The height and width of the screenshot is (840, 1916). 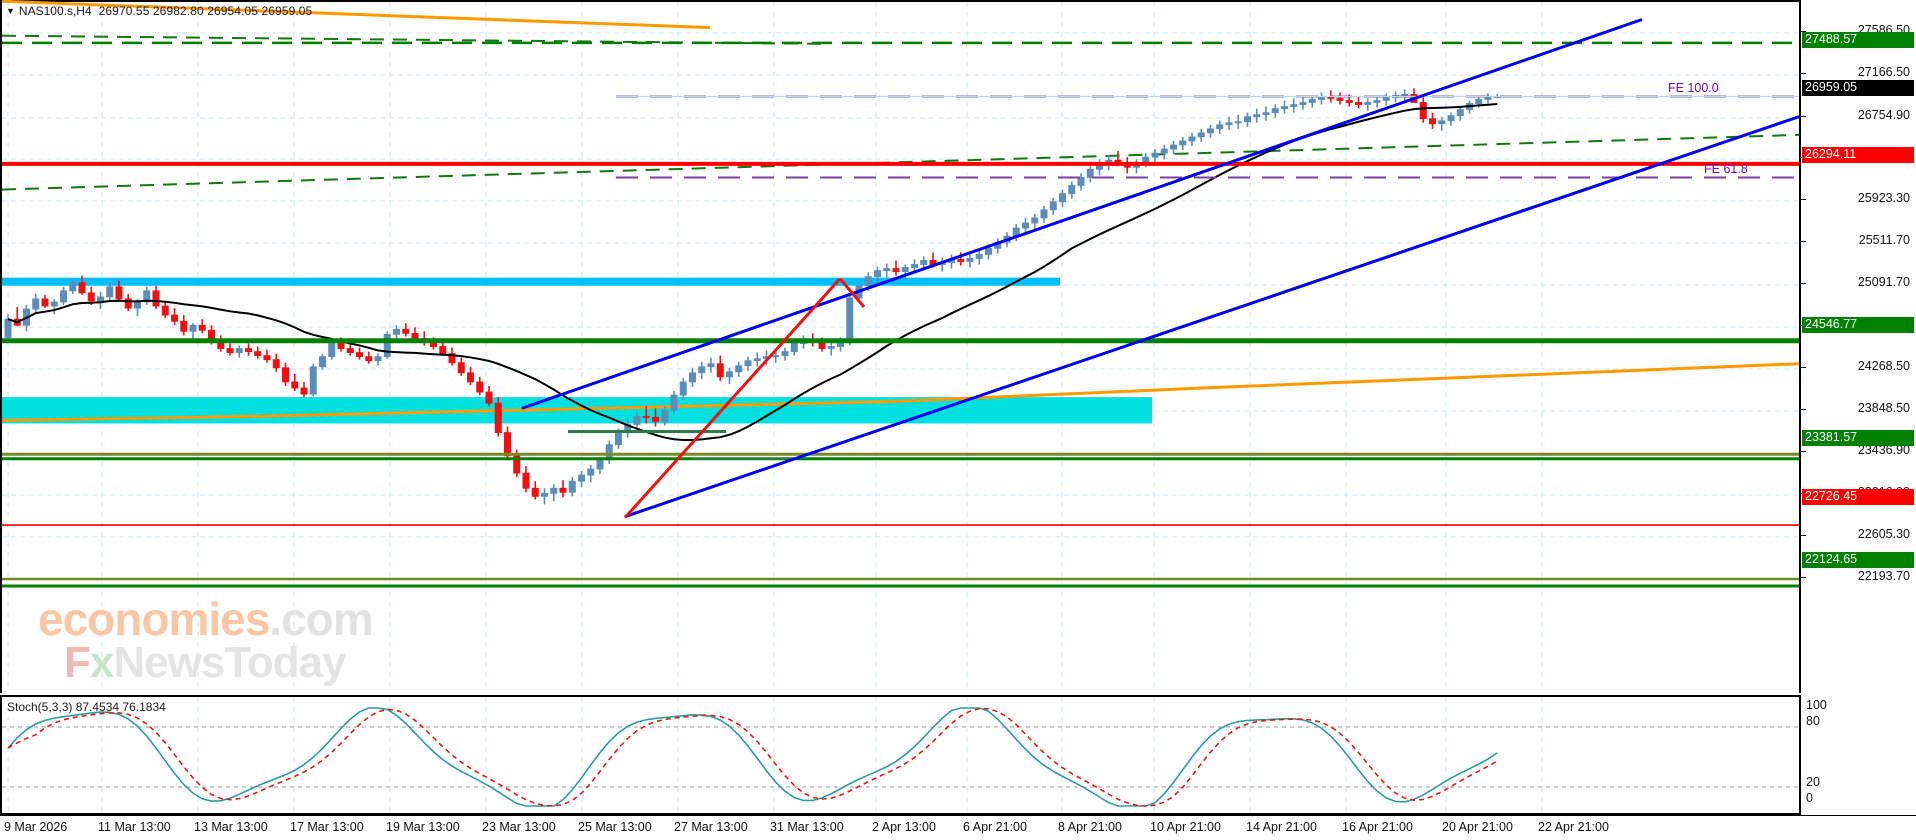 I want to click on time-axis-label: 31 Mar 13:00, so click(x=807, y=827).